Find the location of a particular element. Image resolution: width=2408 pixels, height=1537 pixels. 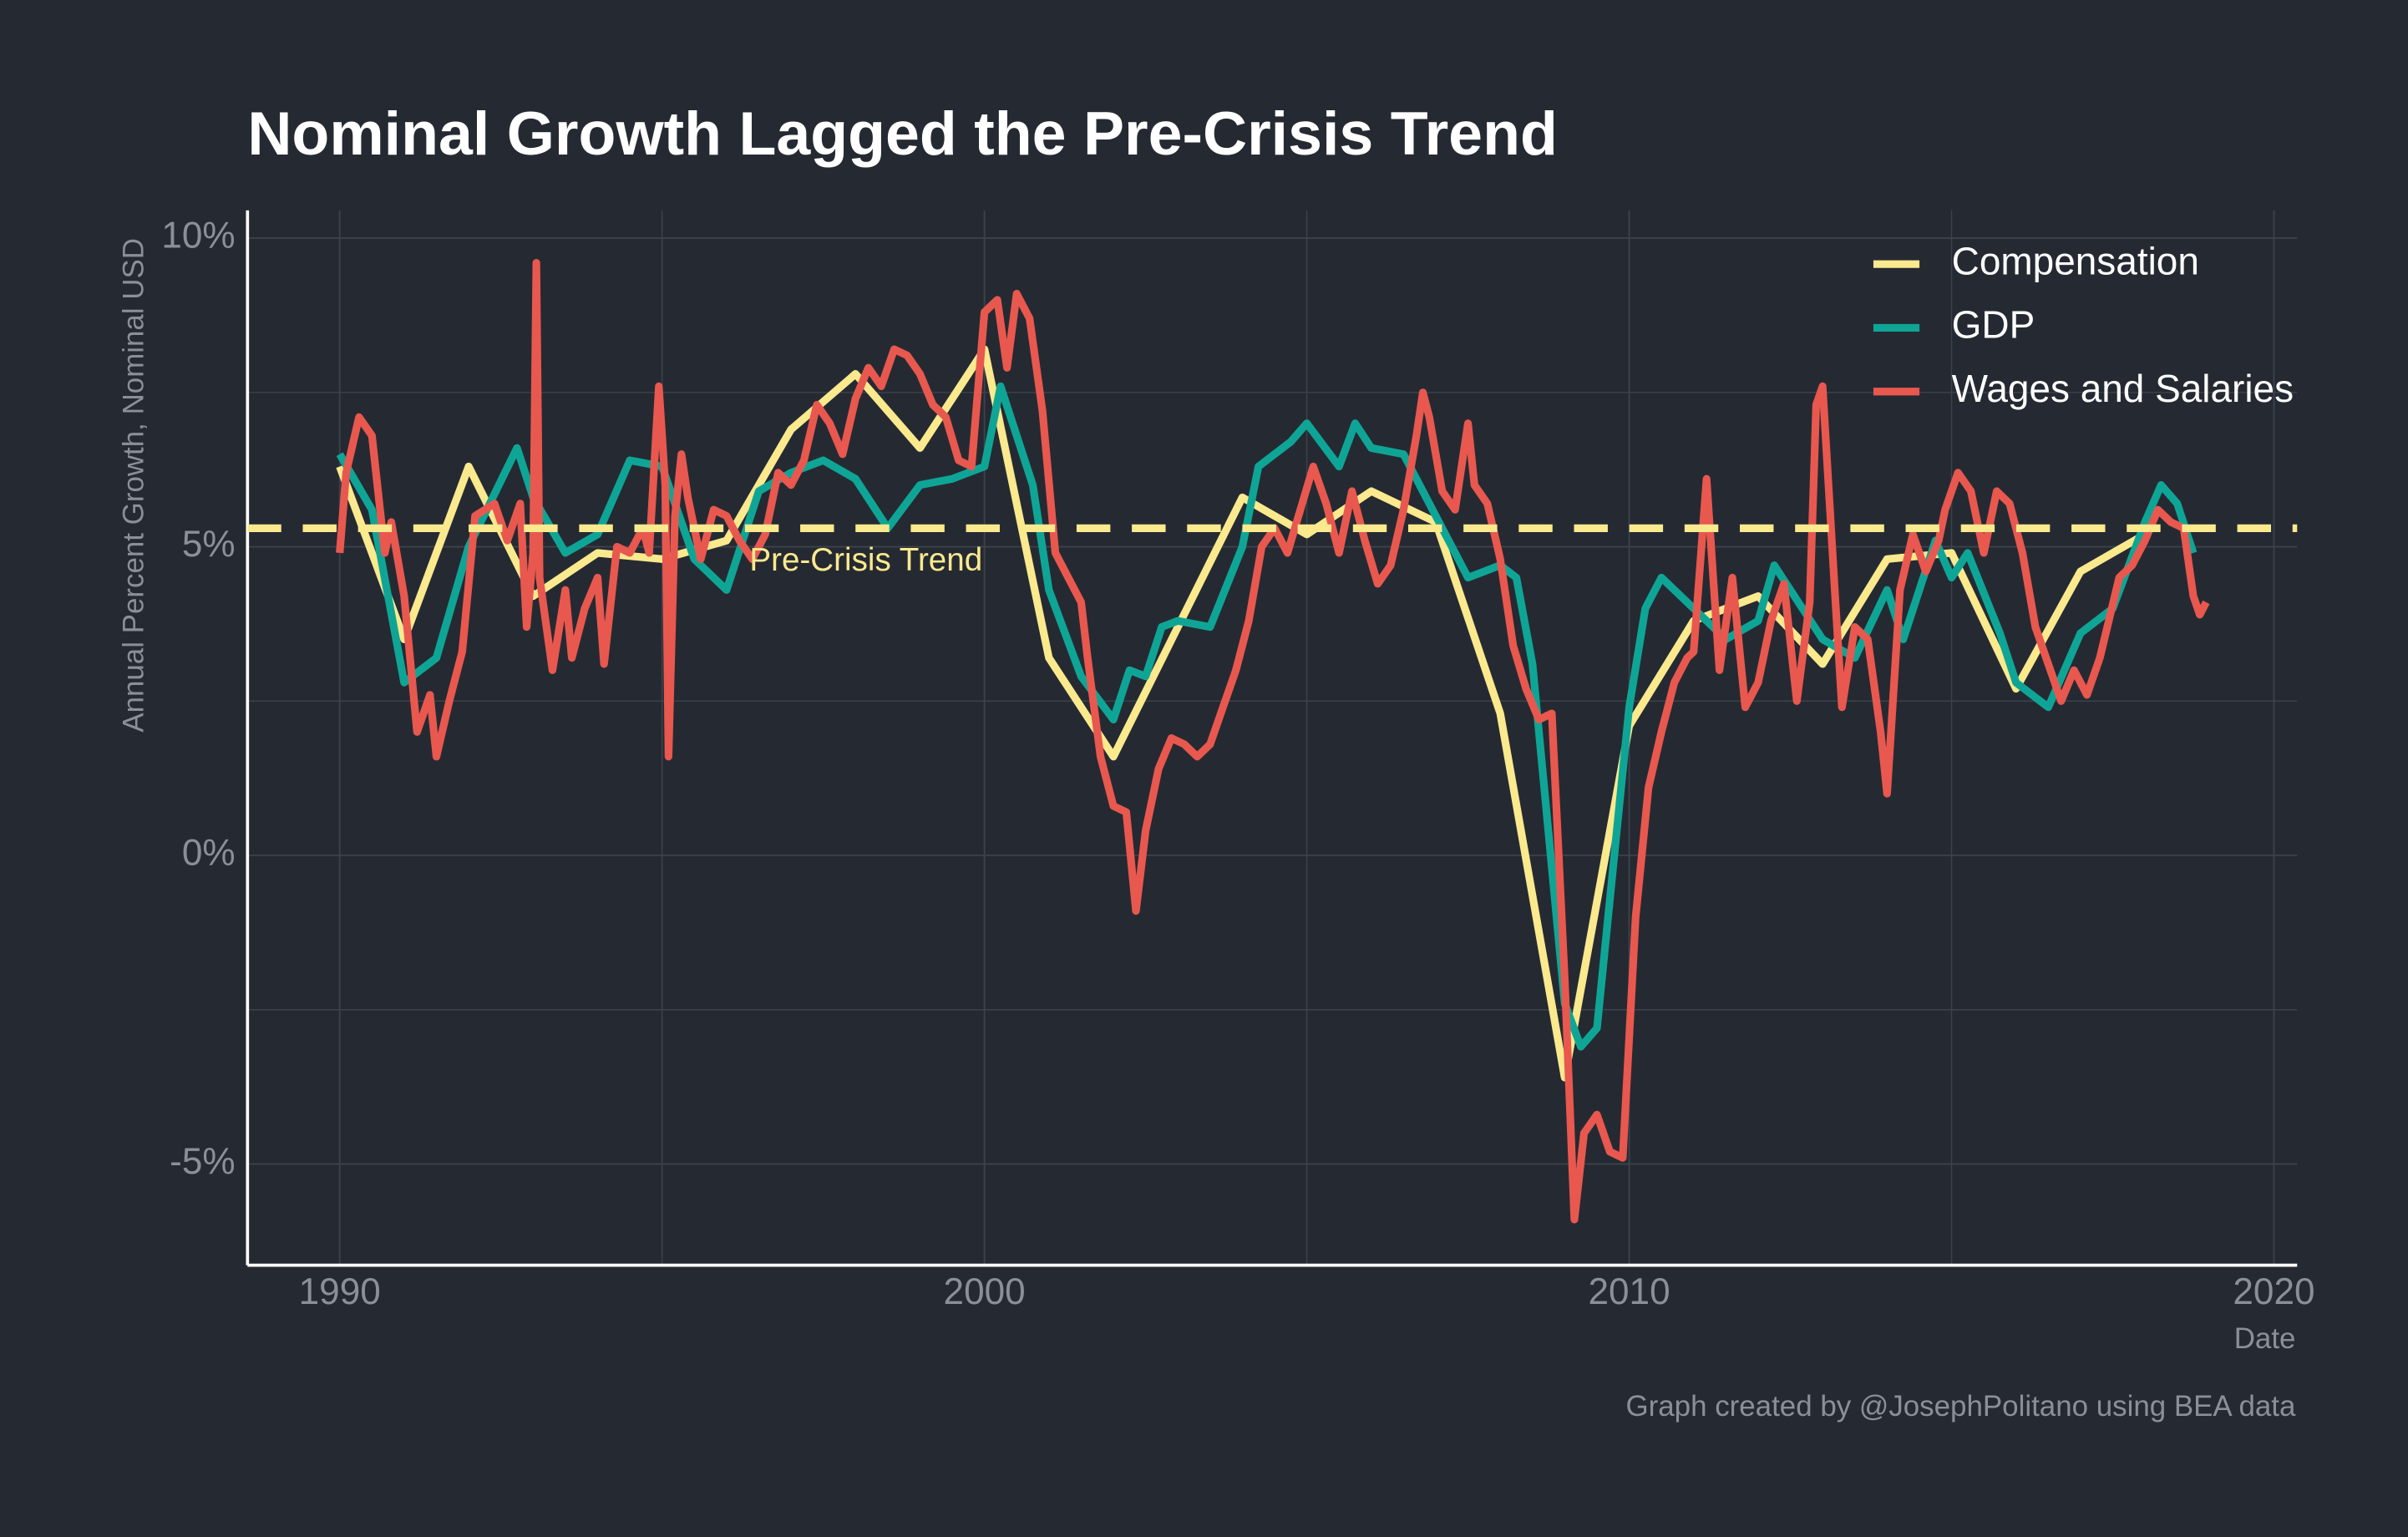

y-tick-label: 5% is located at coordinates (209, 544).